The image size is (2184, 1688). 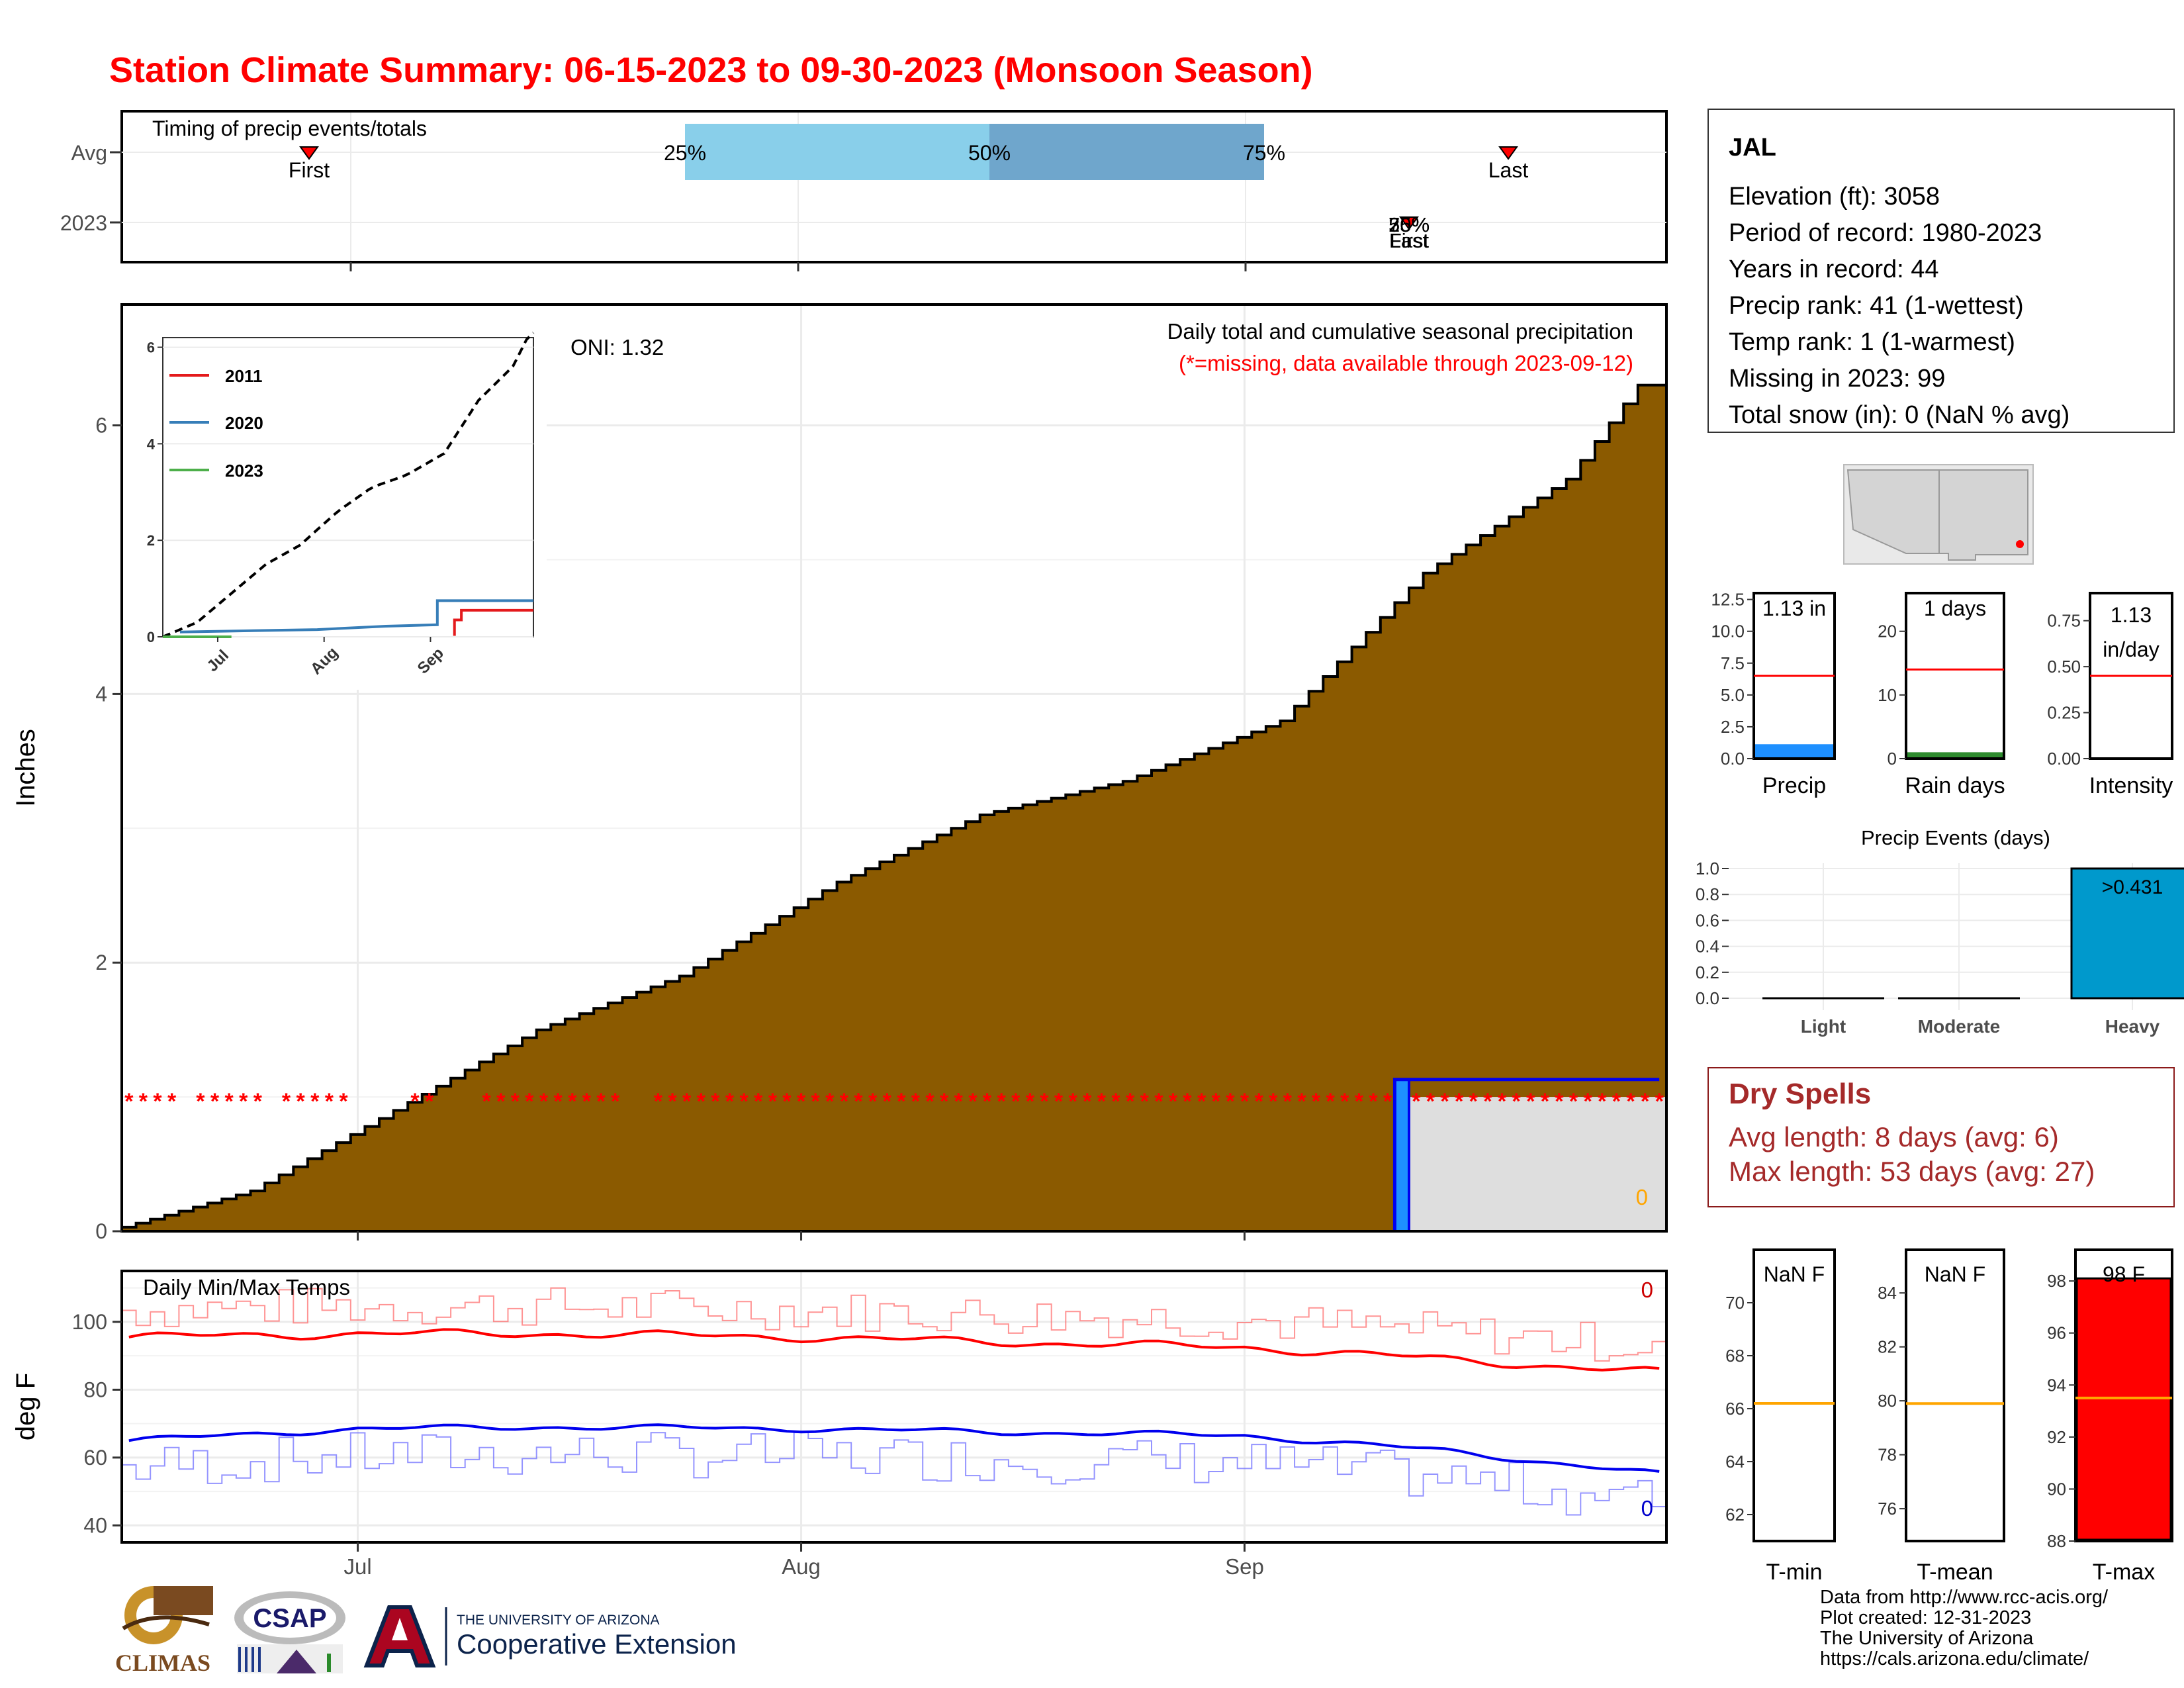 What do you see at coordinates (26, 1406) in the screenshot?
I see `temps-ylabel: deg F` at bounding box center [26, 1406].